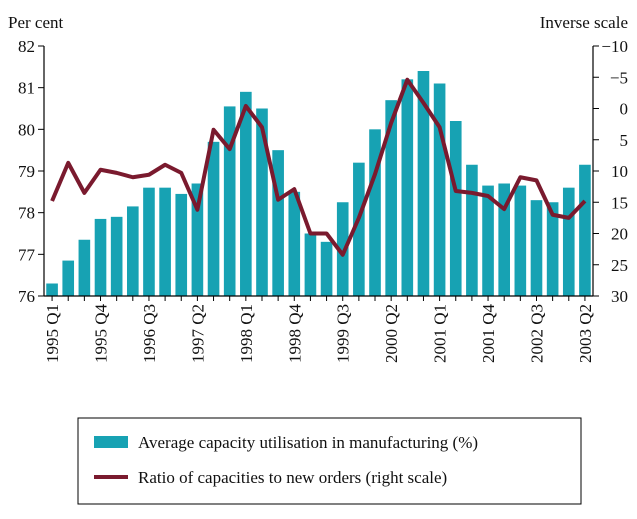 The image size is (637, 519). What do you see at coordinates (26, 129) in the screenshot?
I see `y-tick-label: 80` at bounding box center [26, 129].